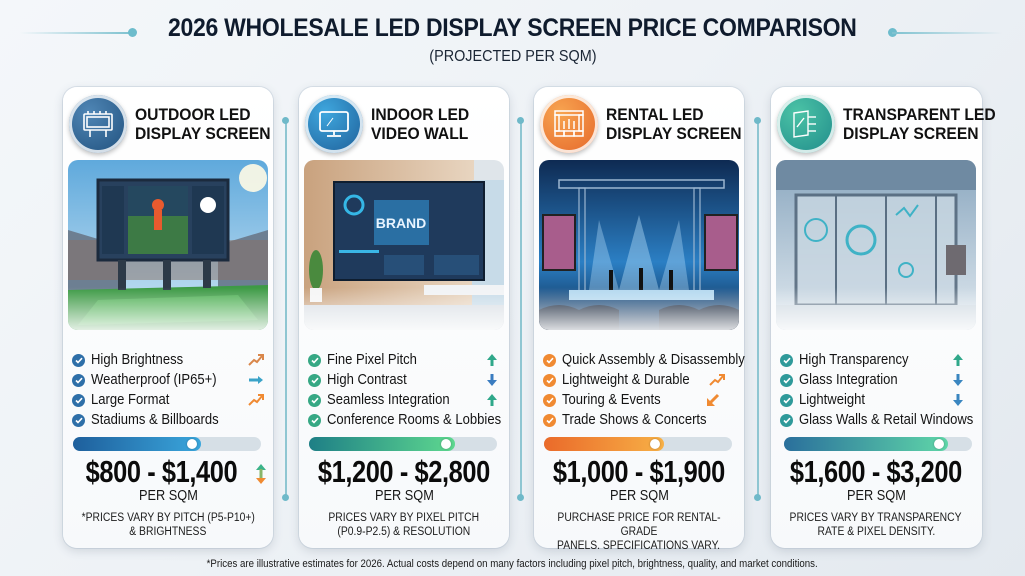  What do you see at coordinates (713, 399) in the screenshot?
I see `arrow-down-left-icon` at bounding box center [713, 399].